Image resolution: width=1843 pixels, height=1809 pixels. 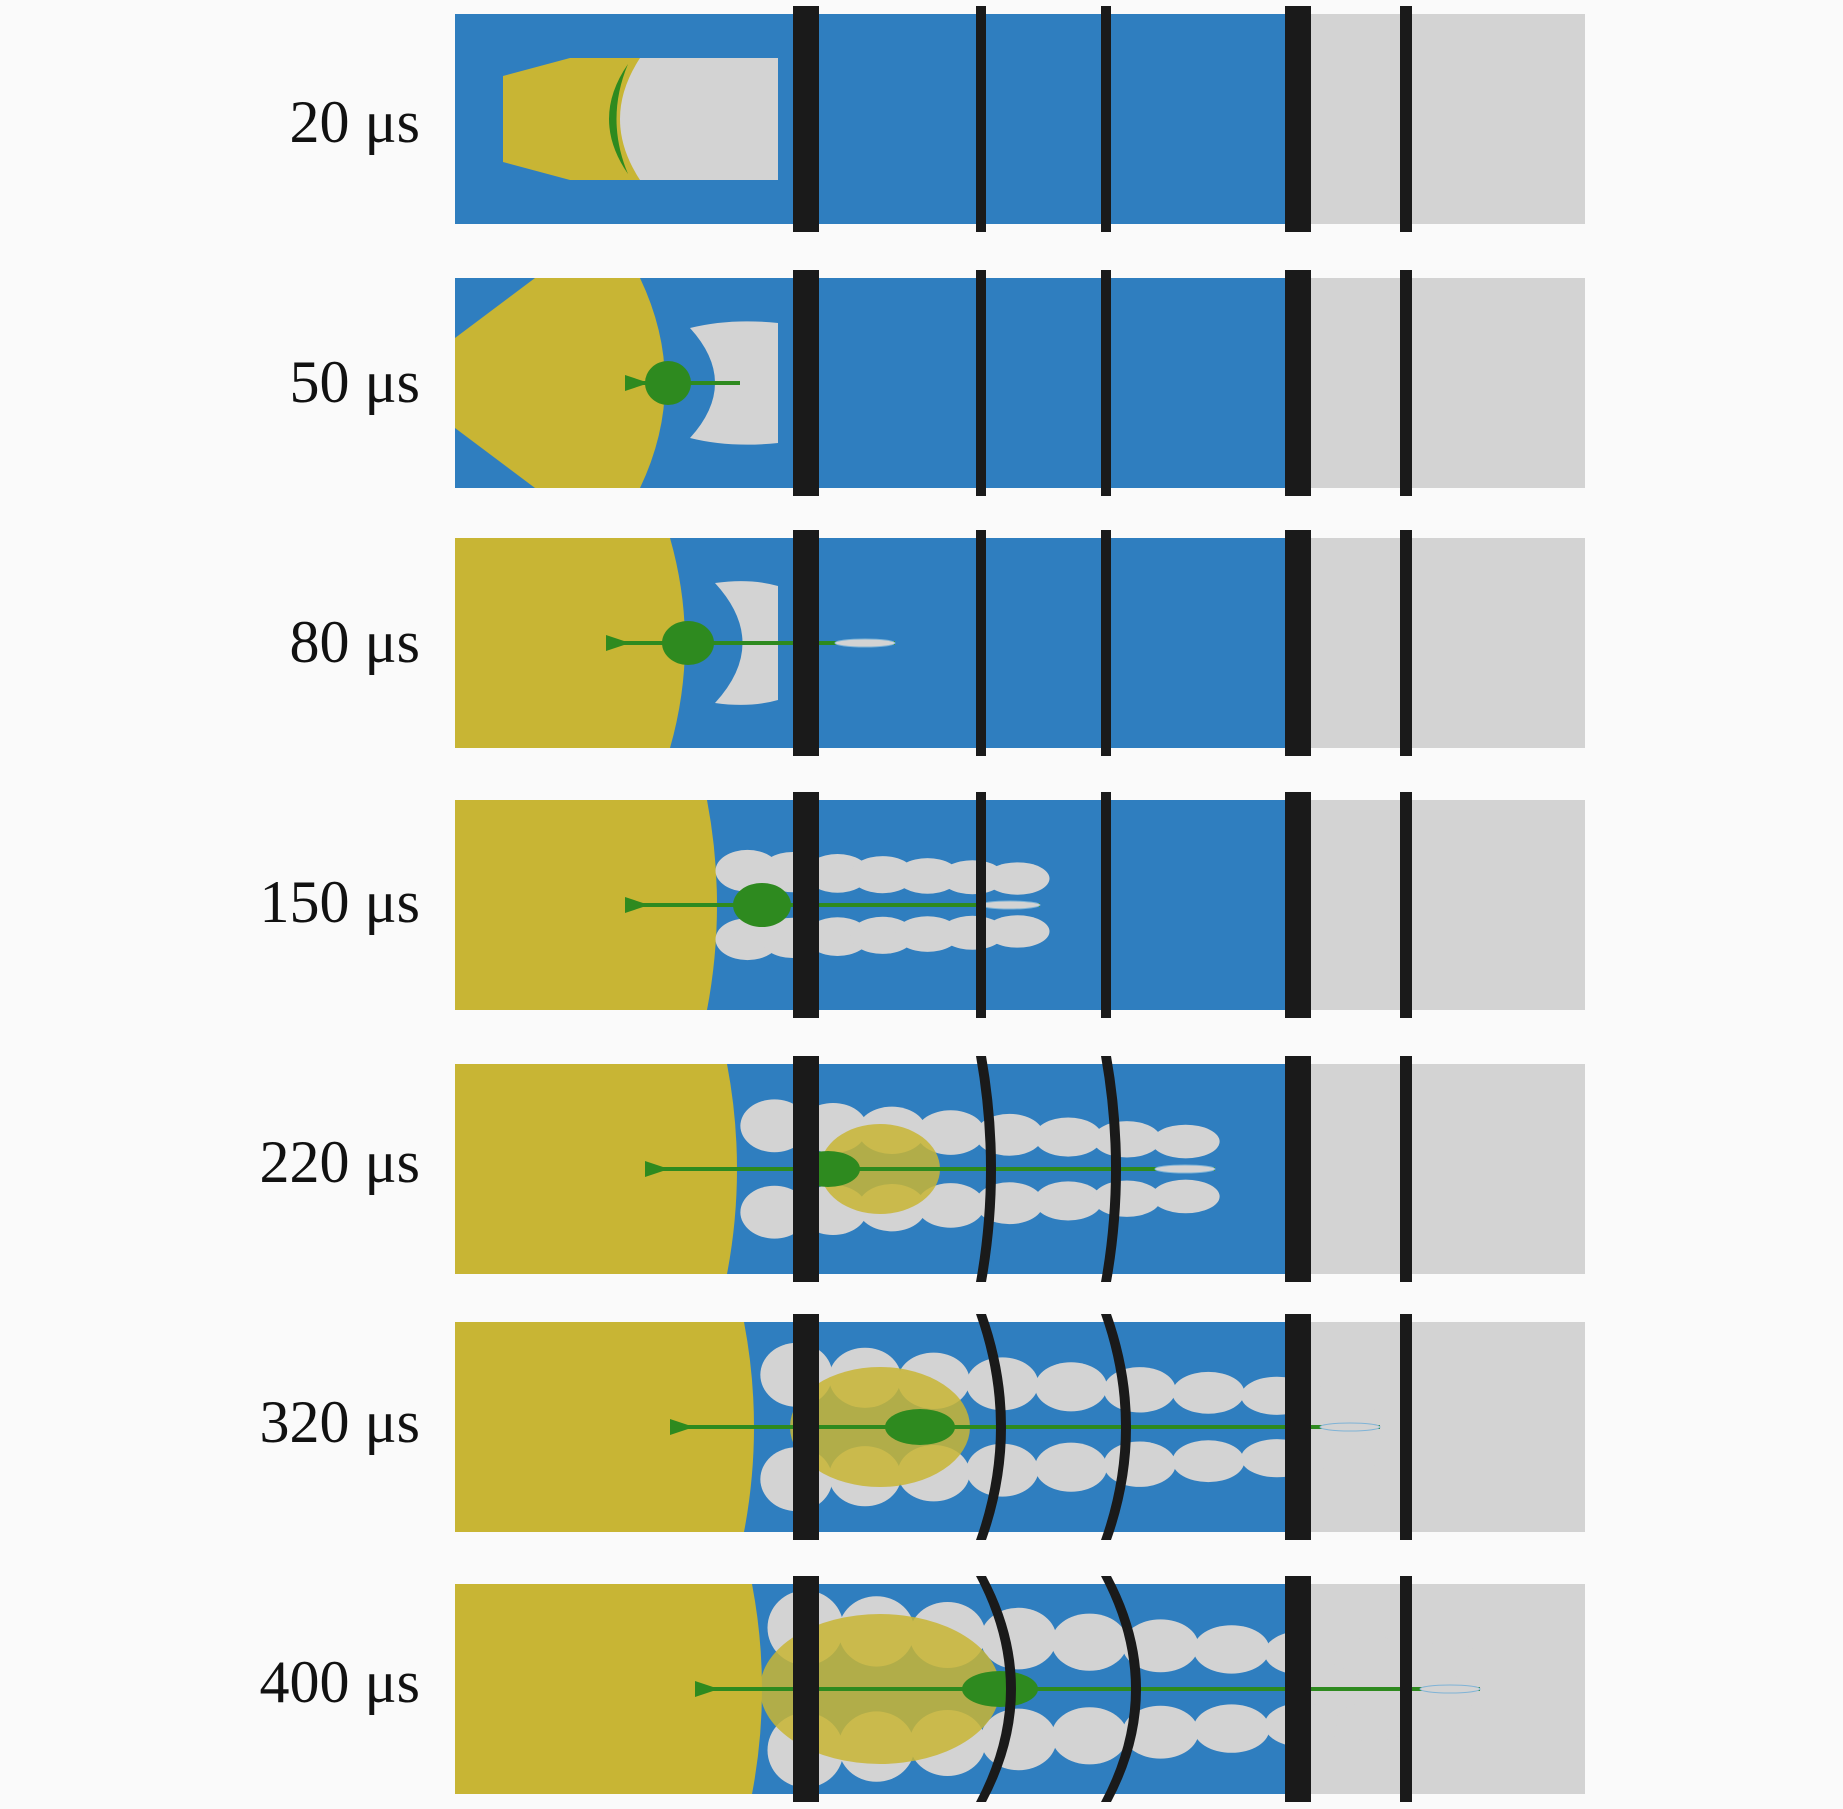 I want to click on time-label-2: 50 μs, so click(x=354, y=382).